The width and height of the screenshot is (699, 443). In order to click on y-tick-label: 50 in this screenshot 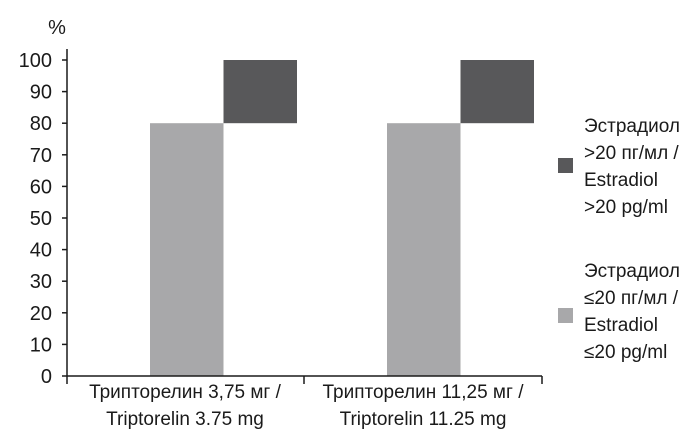, I will do `click(41, 219)`.